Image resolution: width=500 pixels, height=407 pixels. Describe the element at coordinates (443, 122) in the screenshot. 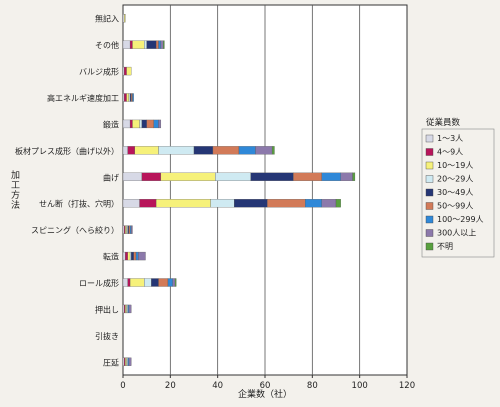

I see `legend-title: 従業員数` at that location.